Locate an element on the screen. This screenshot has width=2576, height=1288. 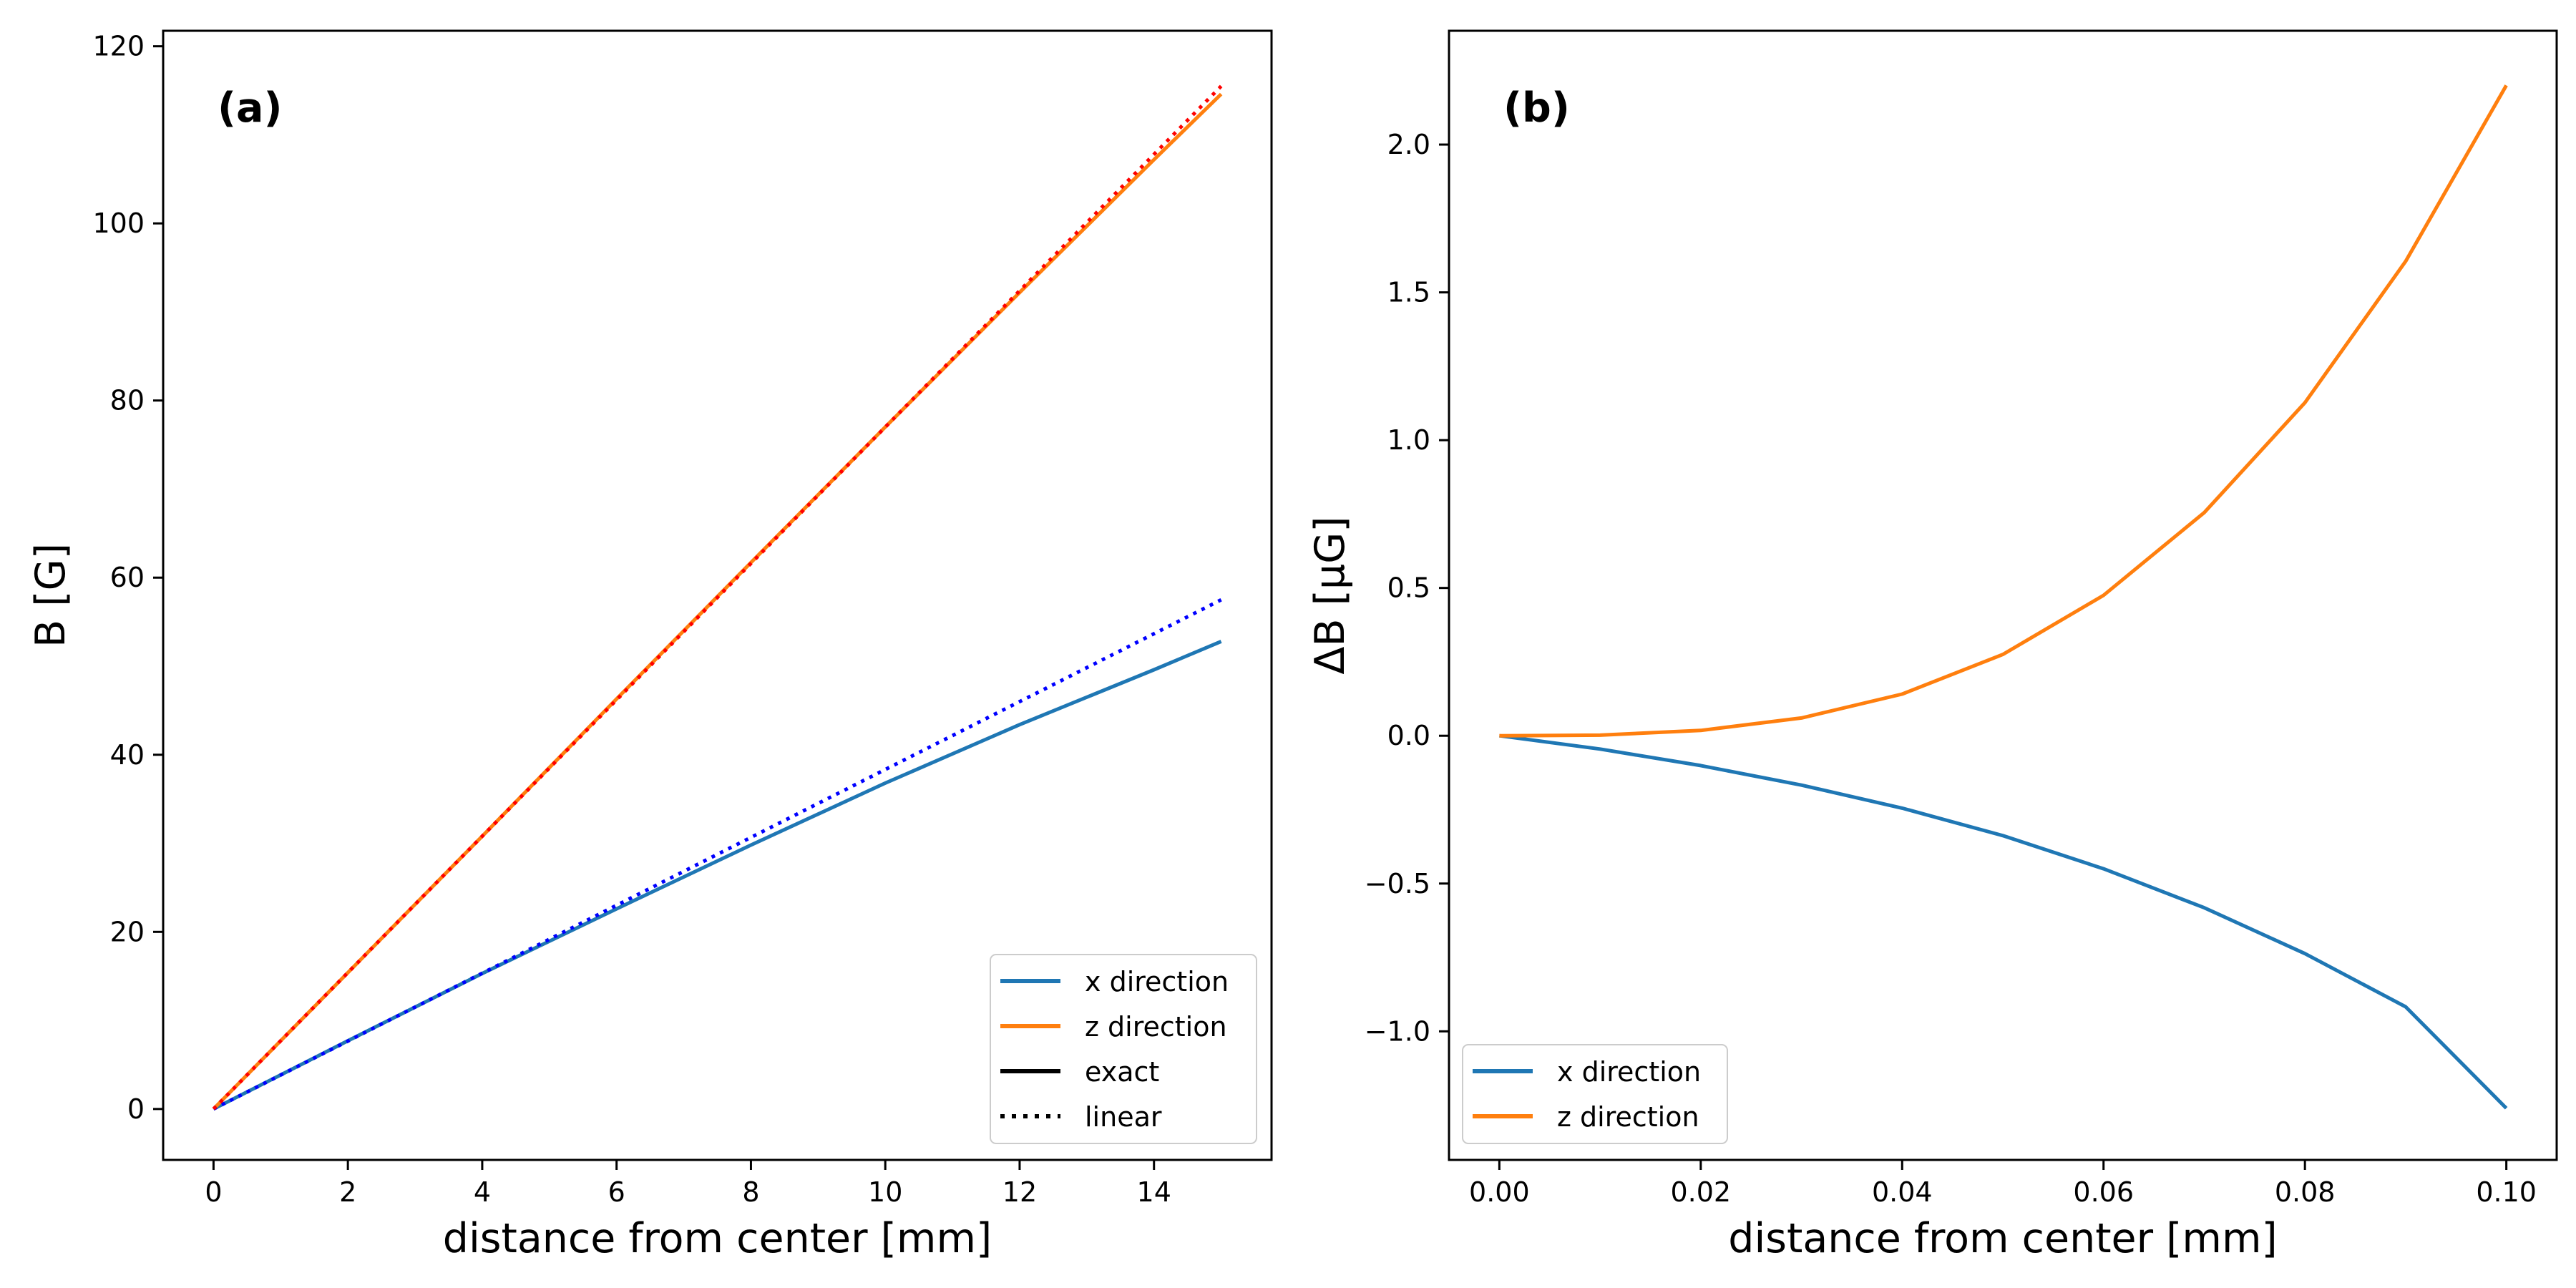
x-tick-label: 12 is located at coordinates (1019, 1192).